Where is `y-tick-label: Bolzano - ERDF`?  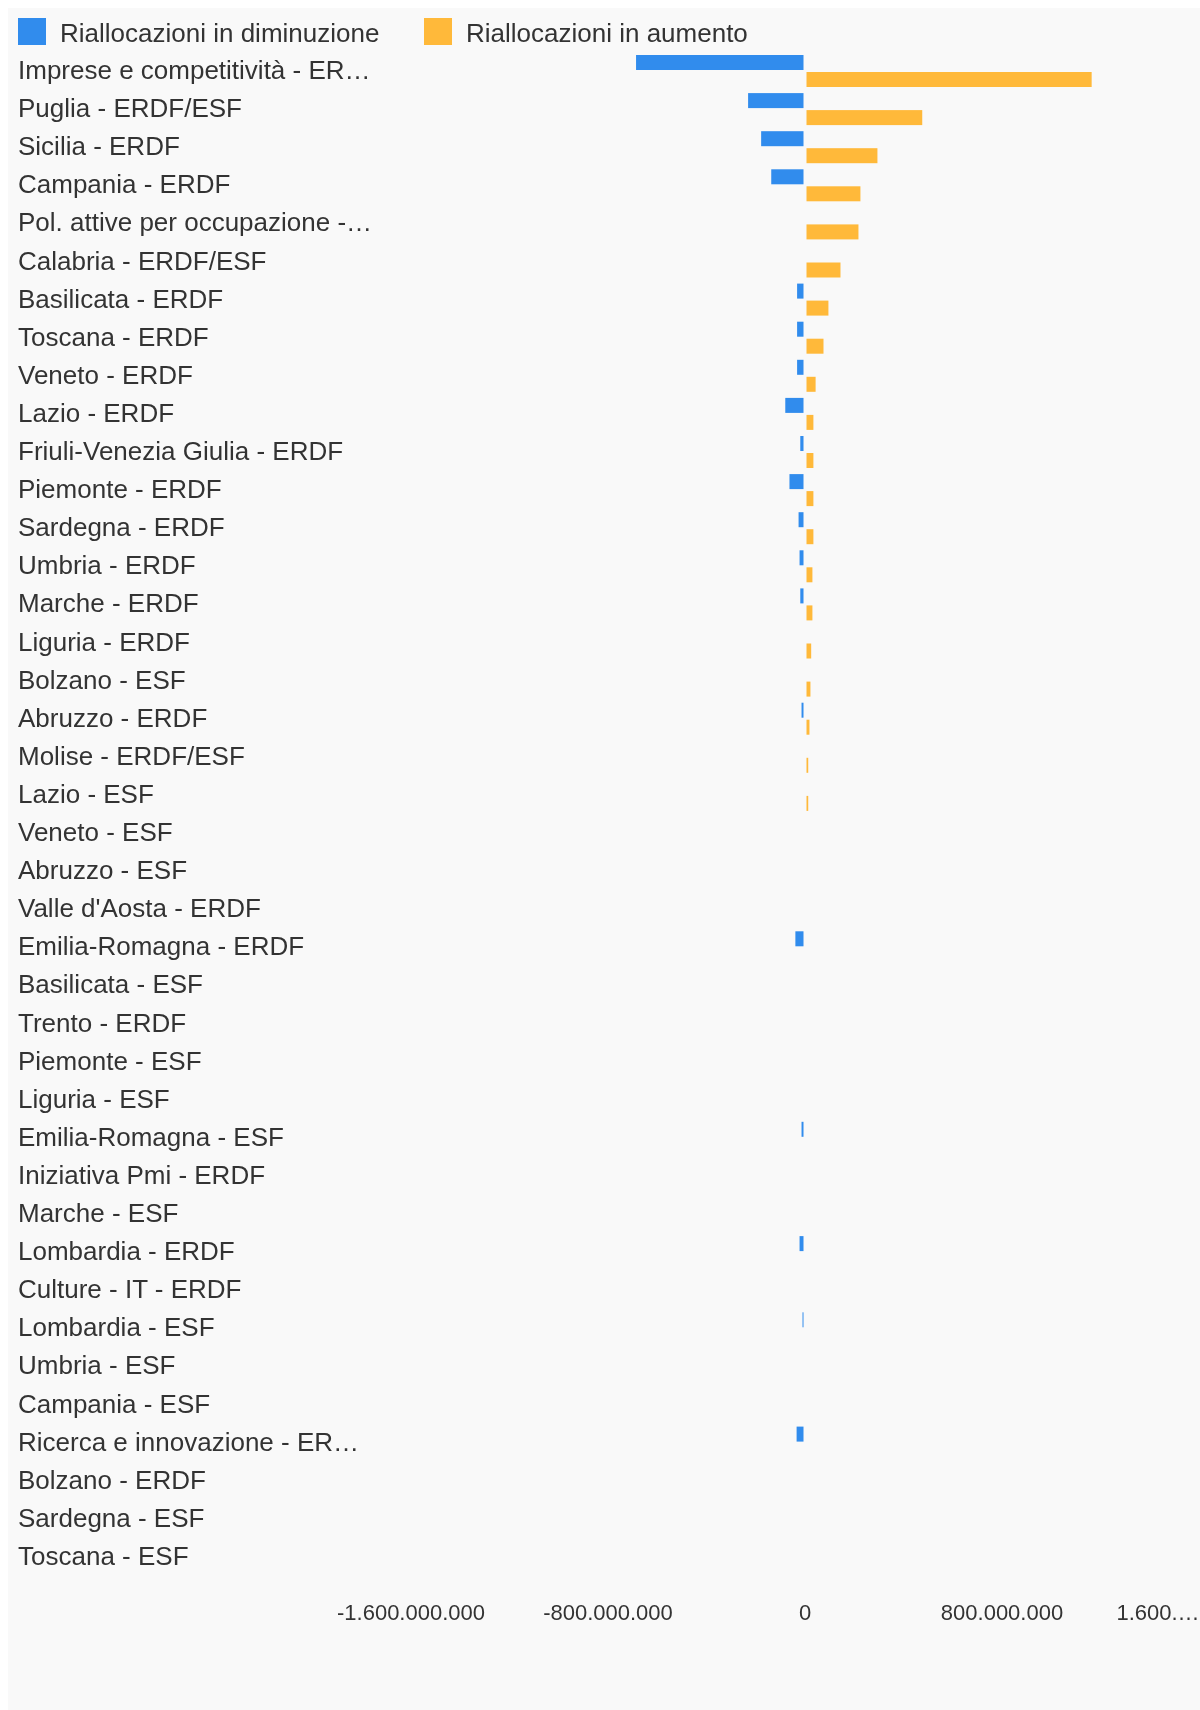
y-tick-label: Bolzano - ERDF is located at coordinates (112, 1479).